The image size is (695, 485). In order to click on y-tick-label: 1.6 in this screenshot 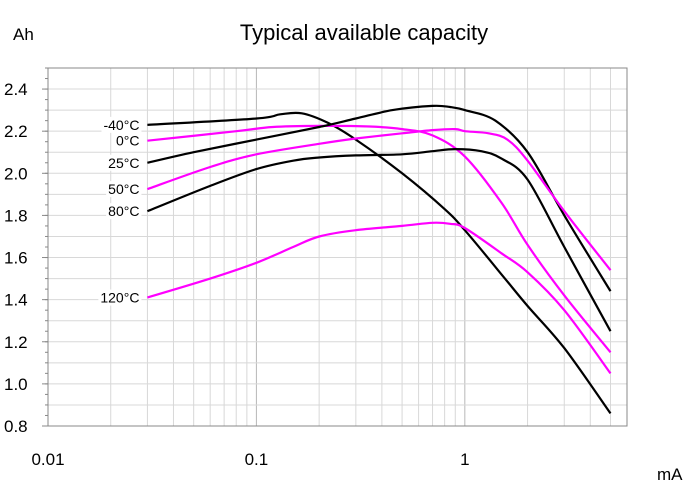, I will do `click(16, 258)`.